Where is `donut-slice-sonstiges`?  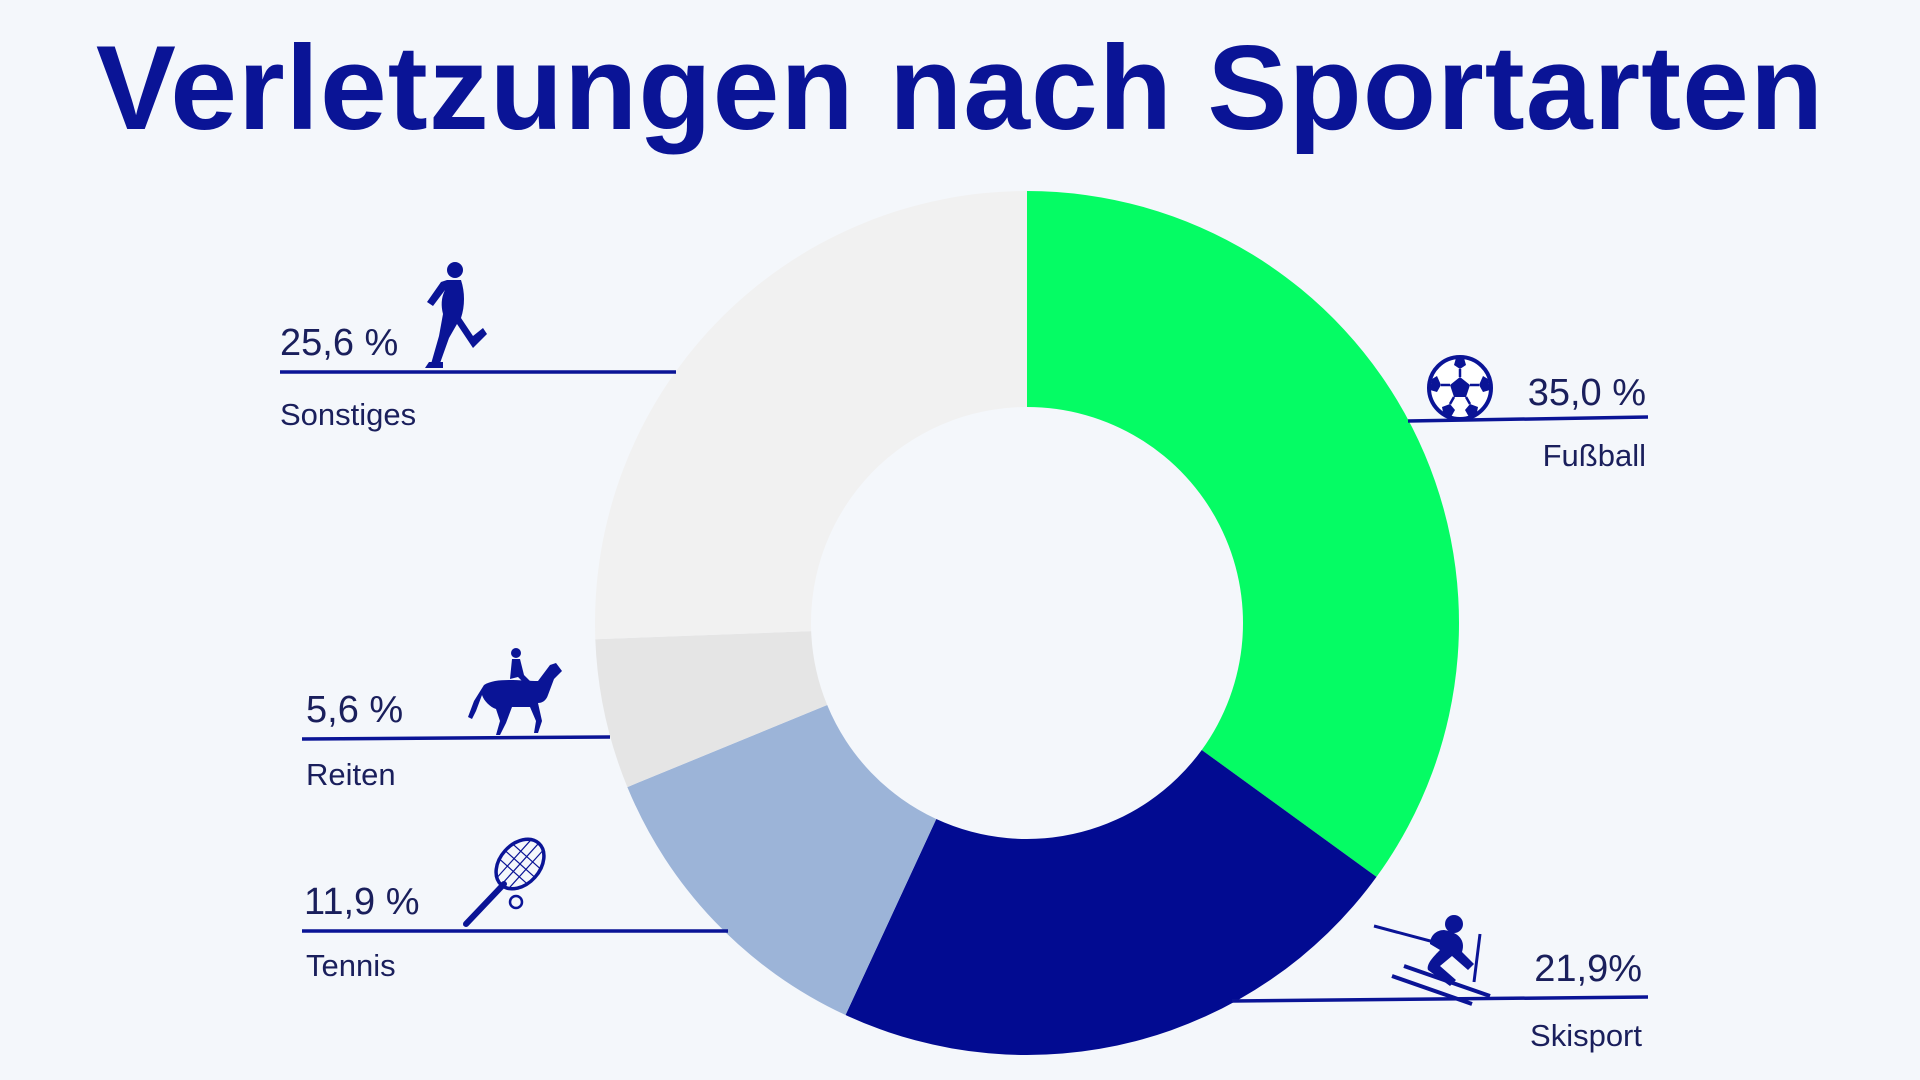 donut-slice-sonstiges is located at coordinates (811, 415).